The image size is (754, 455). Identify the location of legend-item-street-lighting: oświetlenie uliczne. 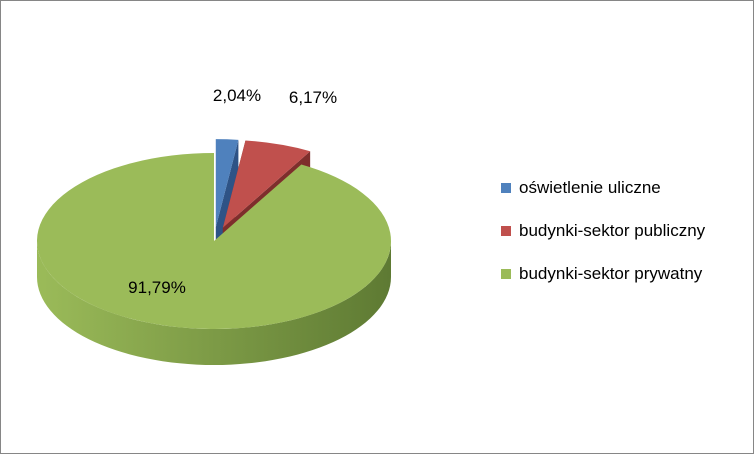
(603, 188).